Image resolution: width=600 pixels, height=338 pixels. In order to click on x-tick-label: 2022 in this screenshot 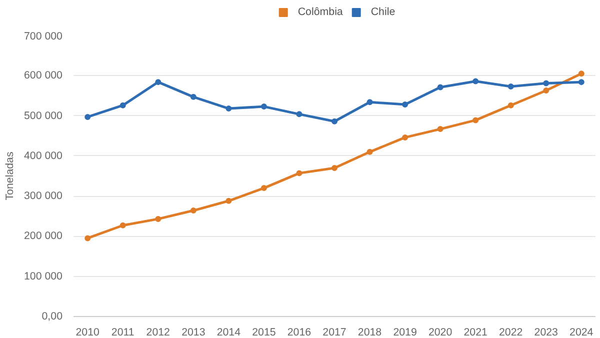, I will do `click(511, 332)`.